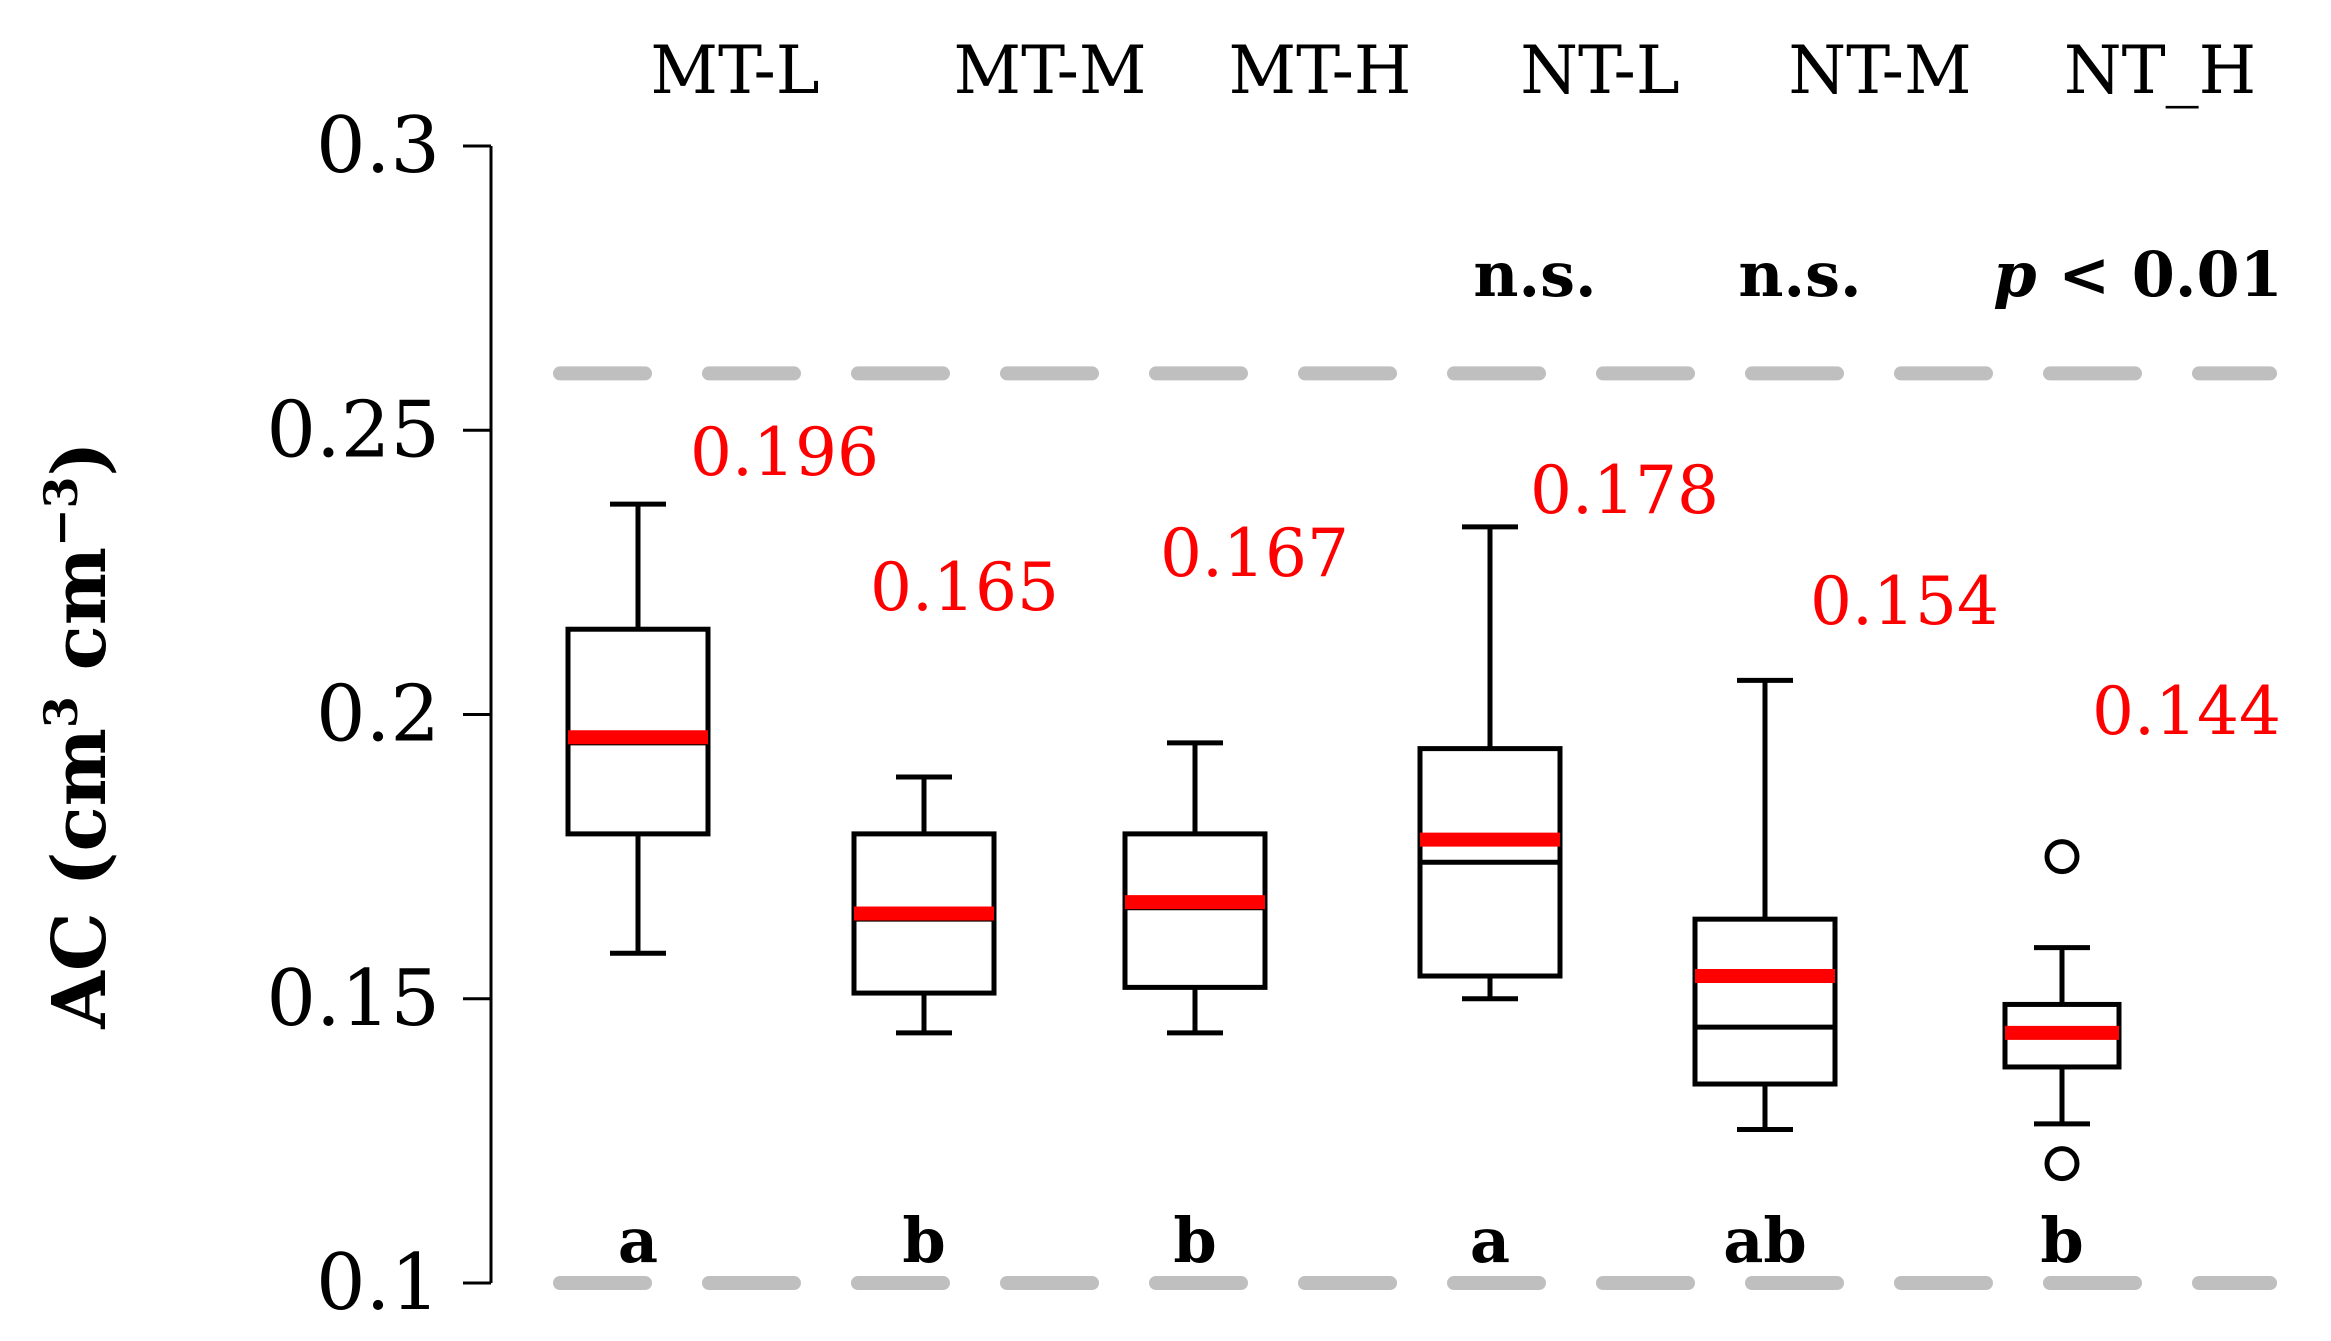 Image resolution: width=2331 pixels, height=1341 pixels. I want to click on group-letter-label: ab, so click(1765, 1240).